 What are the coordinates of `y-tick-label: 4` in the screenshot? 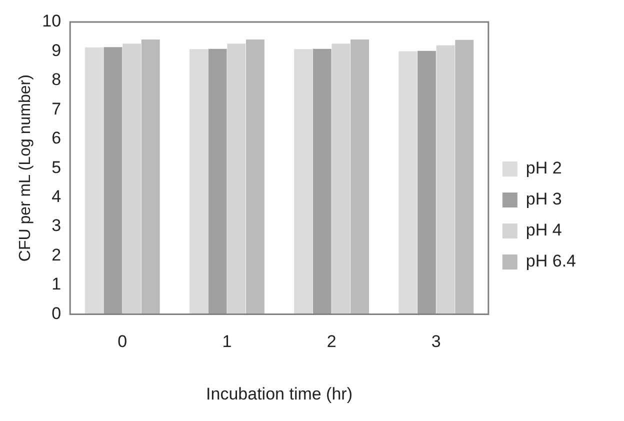 It's located at (57, 196).